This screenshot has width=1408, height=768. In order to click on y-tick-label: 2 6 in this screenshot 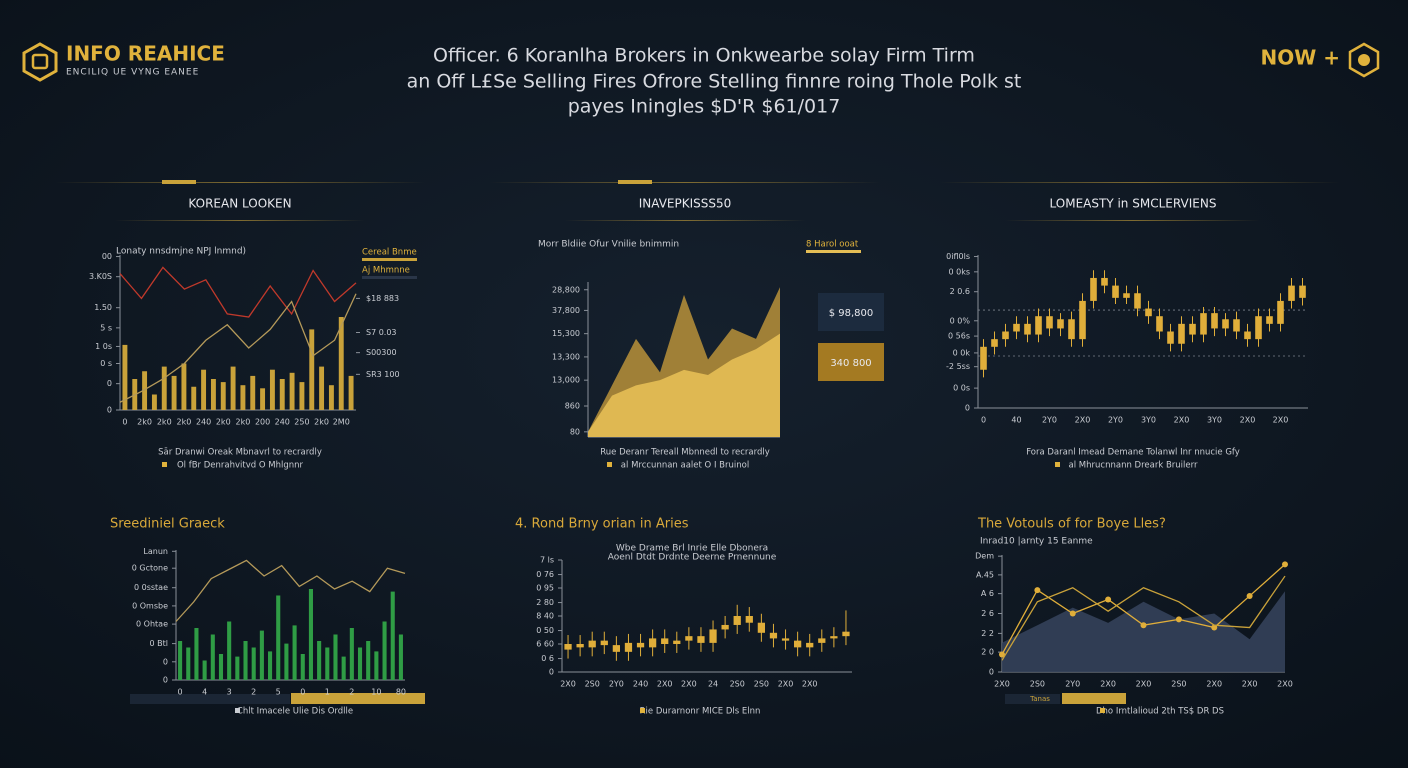, I will do `click(987, 613)`.